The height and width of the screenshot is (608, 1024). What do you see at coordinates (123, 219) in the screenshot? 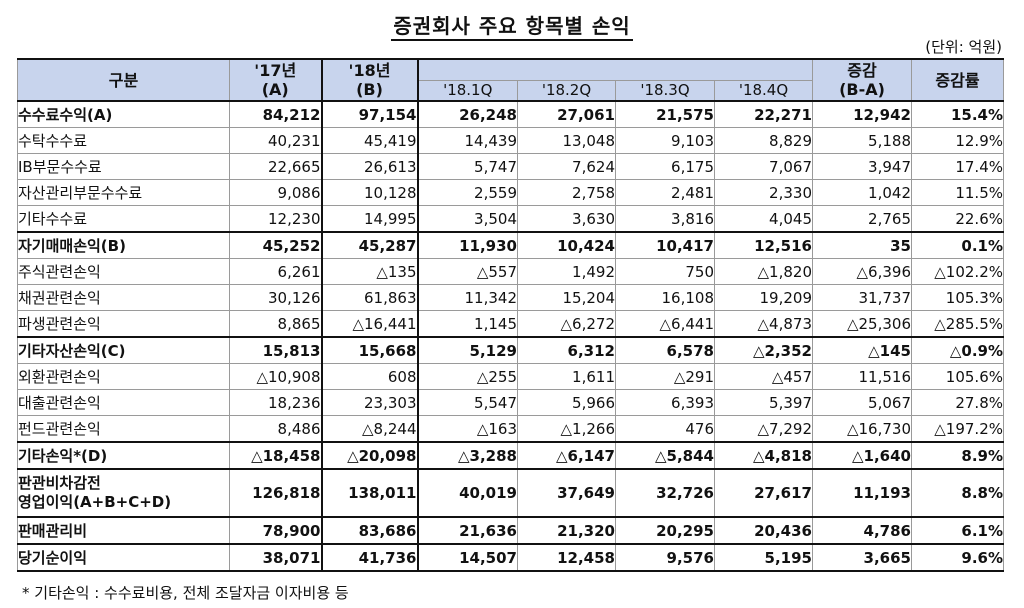
I see `row-label: 기타수수료` at bounding box center [123, 219].